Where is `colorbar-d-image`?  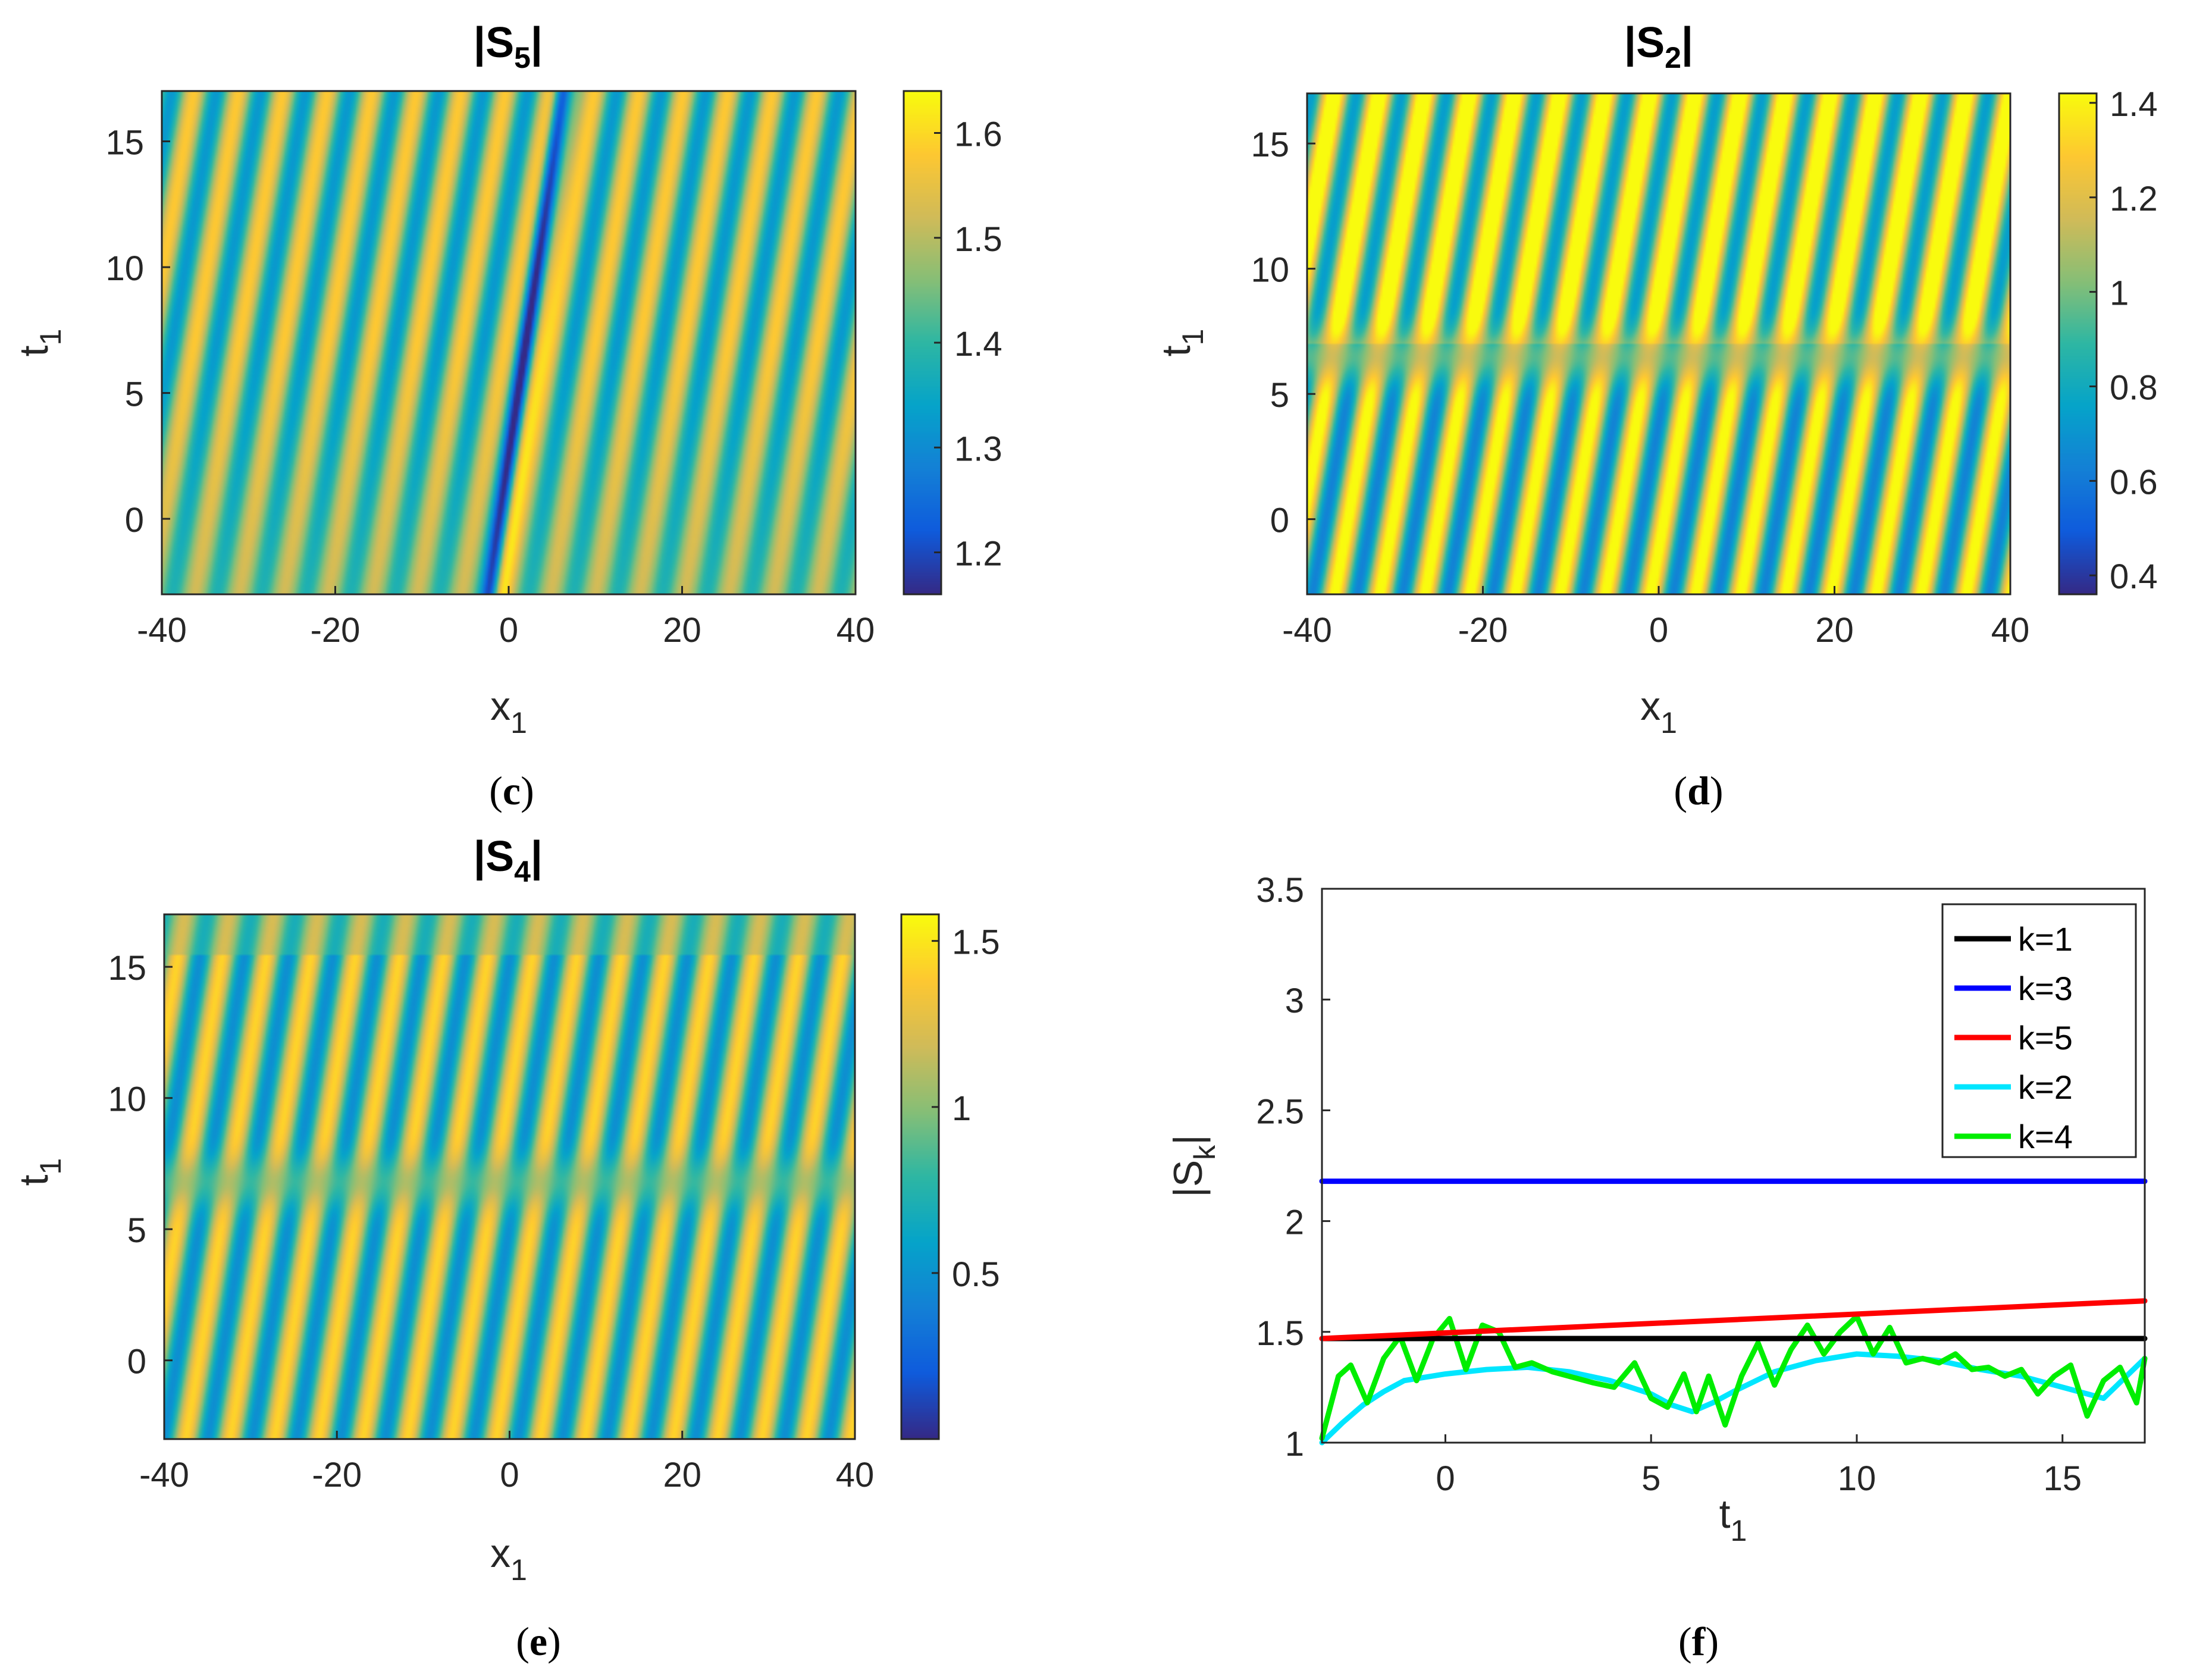
colorbar-d-image is located at coordinates (2078, 343).